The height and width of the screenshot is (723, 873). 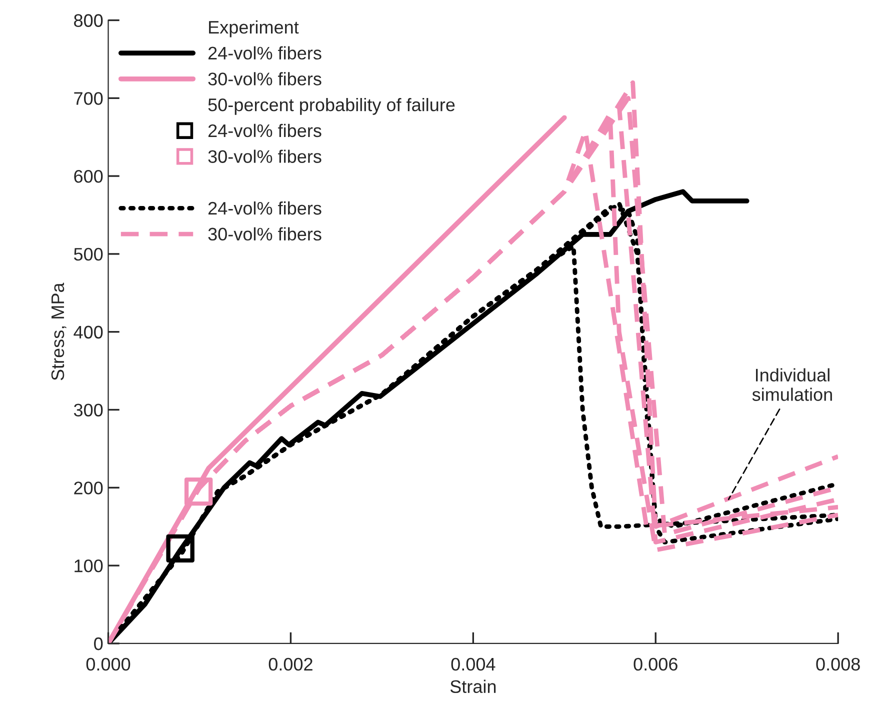 What do you see at coordinates (88, 488) in the screenshot?
I see `y-tick-label: 200` at bounding box center [88, 488].